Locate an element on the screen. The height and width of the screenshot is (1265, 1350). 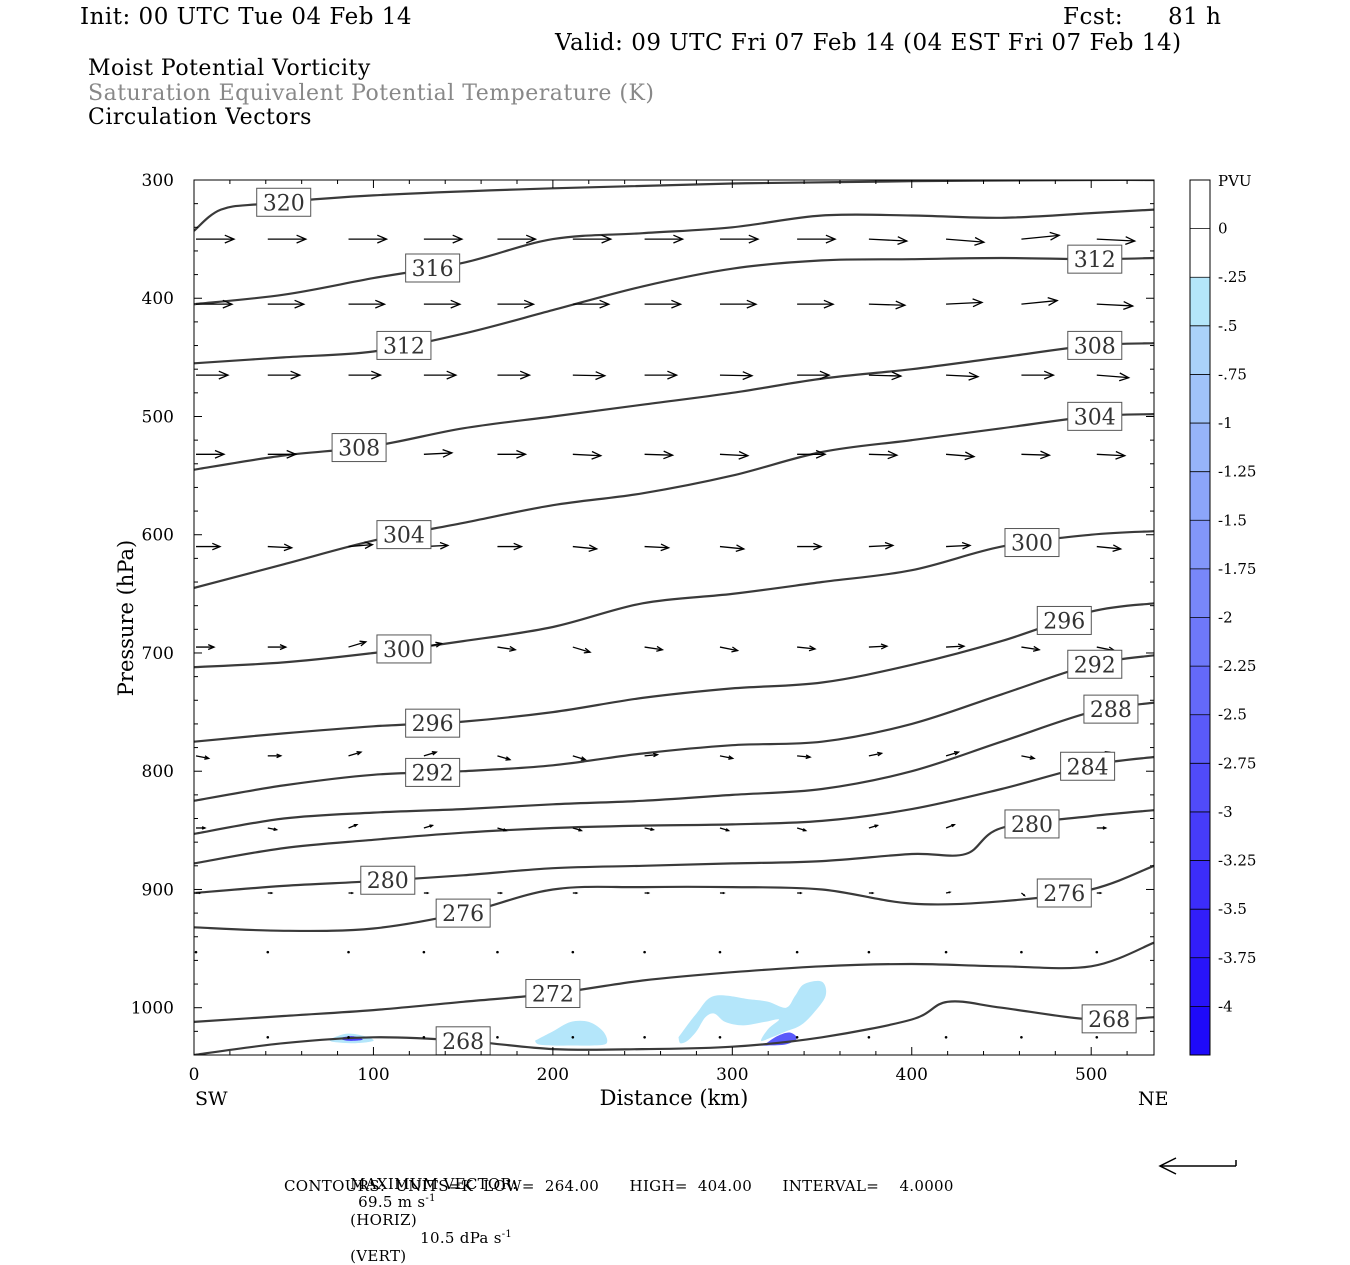
svg-text: 292 is located at coordinates (433, 773).